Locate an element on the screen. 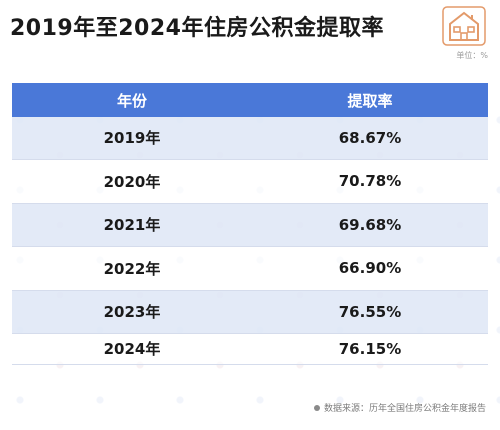 The image size is (500, 430). rate-cell: 69.68% is located at coordinates (370, 225).